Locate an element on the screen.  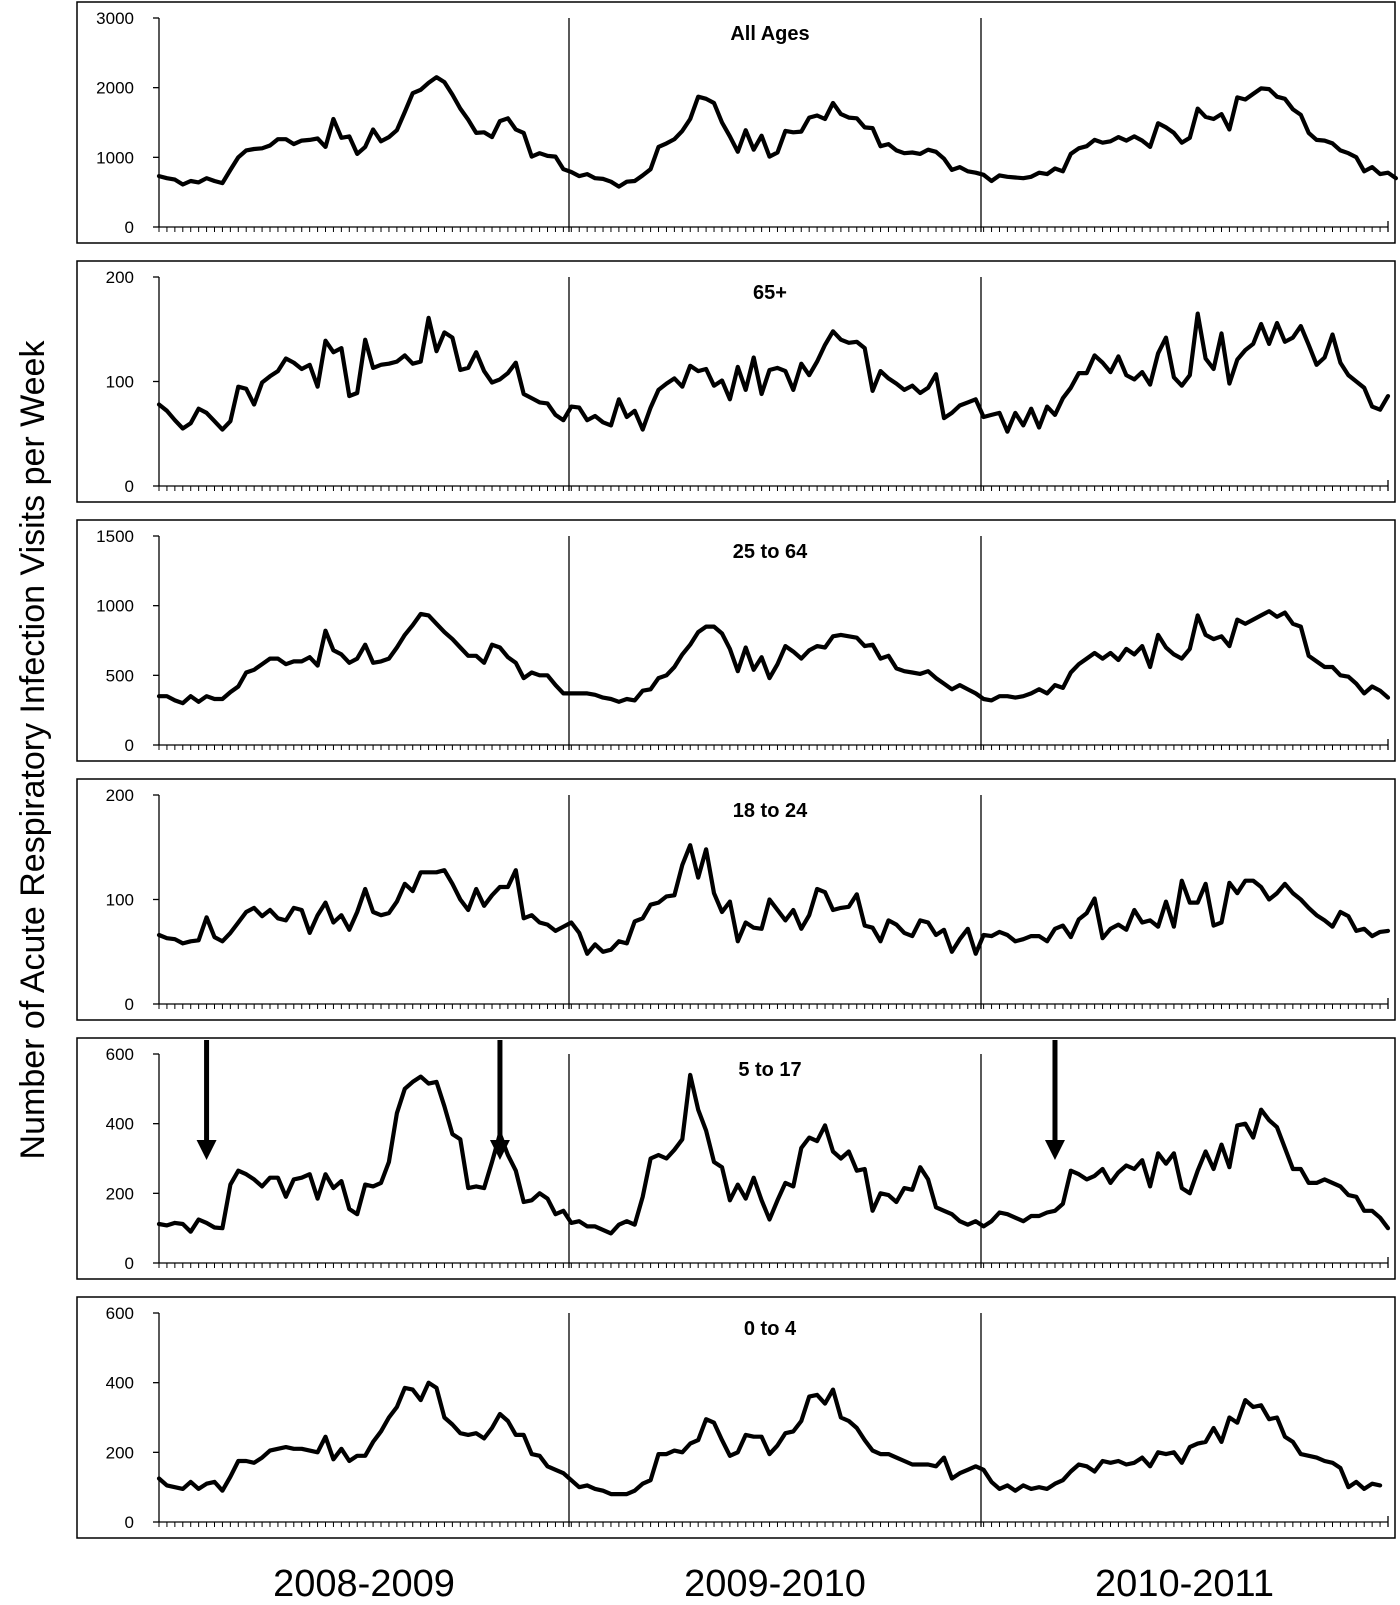
panel-title: 25 to 64 is located at coordinates (770, 552).